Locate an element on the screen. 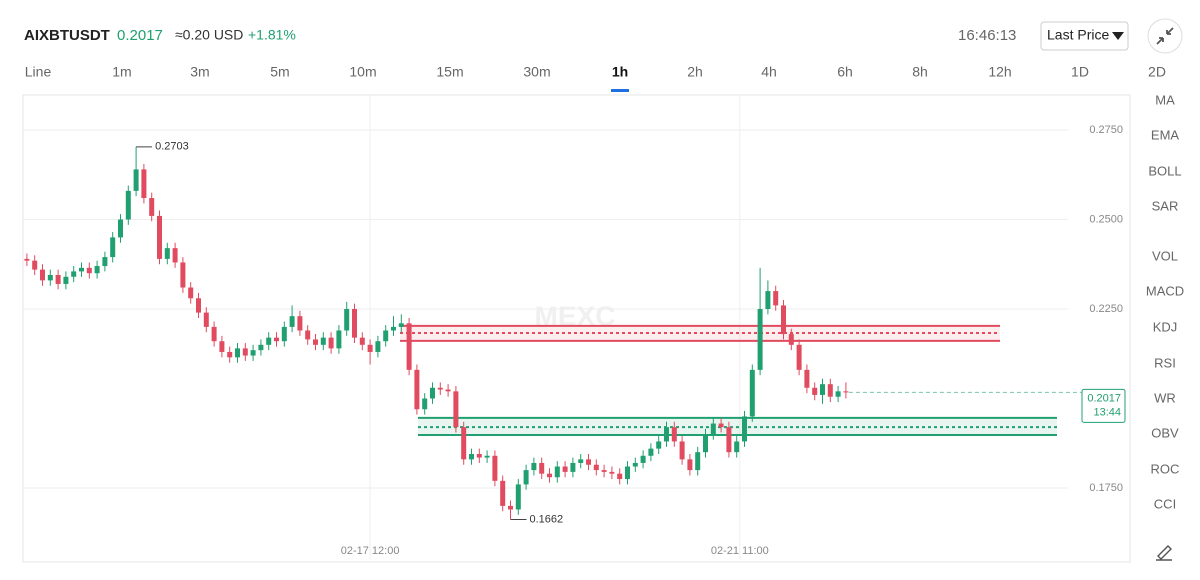 Image resolution: width=1200 pixels, height=580 pixels. indicator-button: SAR is located at coordinates (1165, 205).